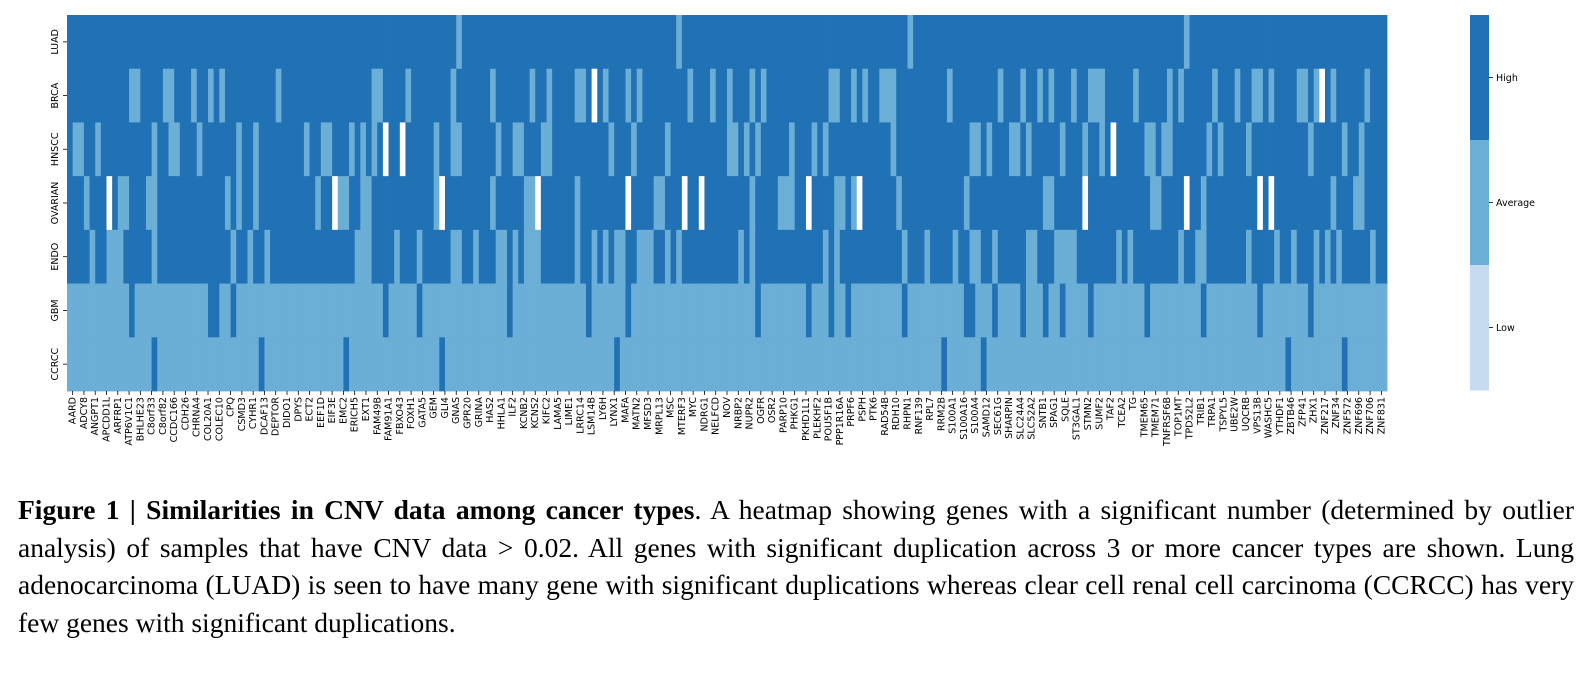 This screenshot has width=1591, height=677. I want to click on col-label-kcnb2: KCNB2, so click(524, 413).